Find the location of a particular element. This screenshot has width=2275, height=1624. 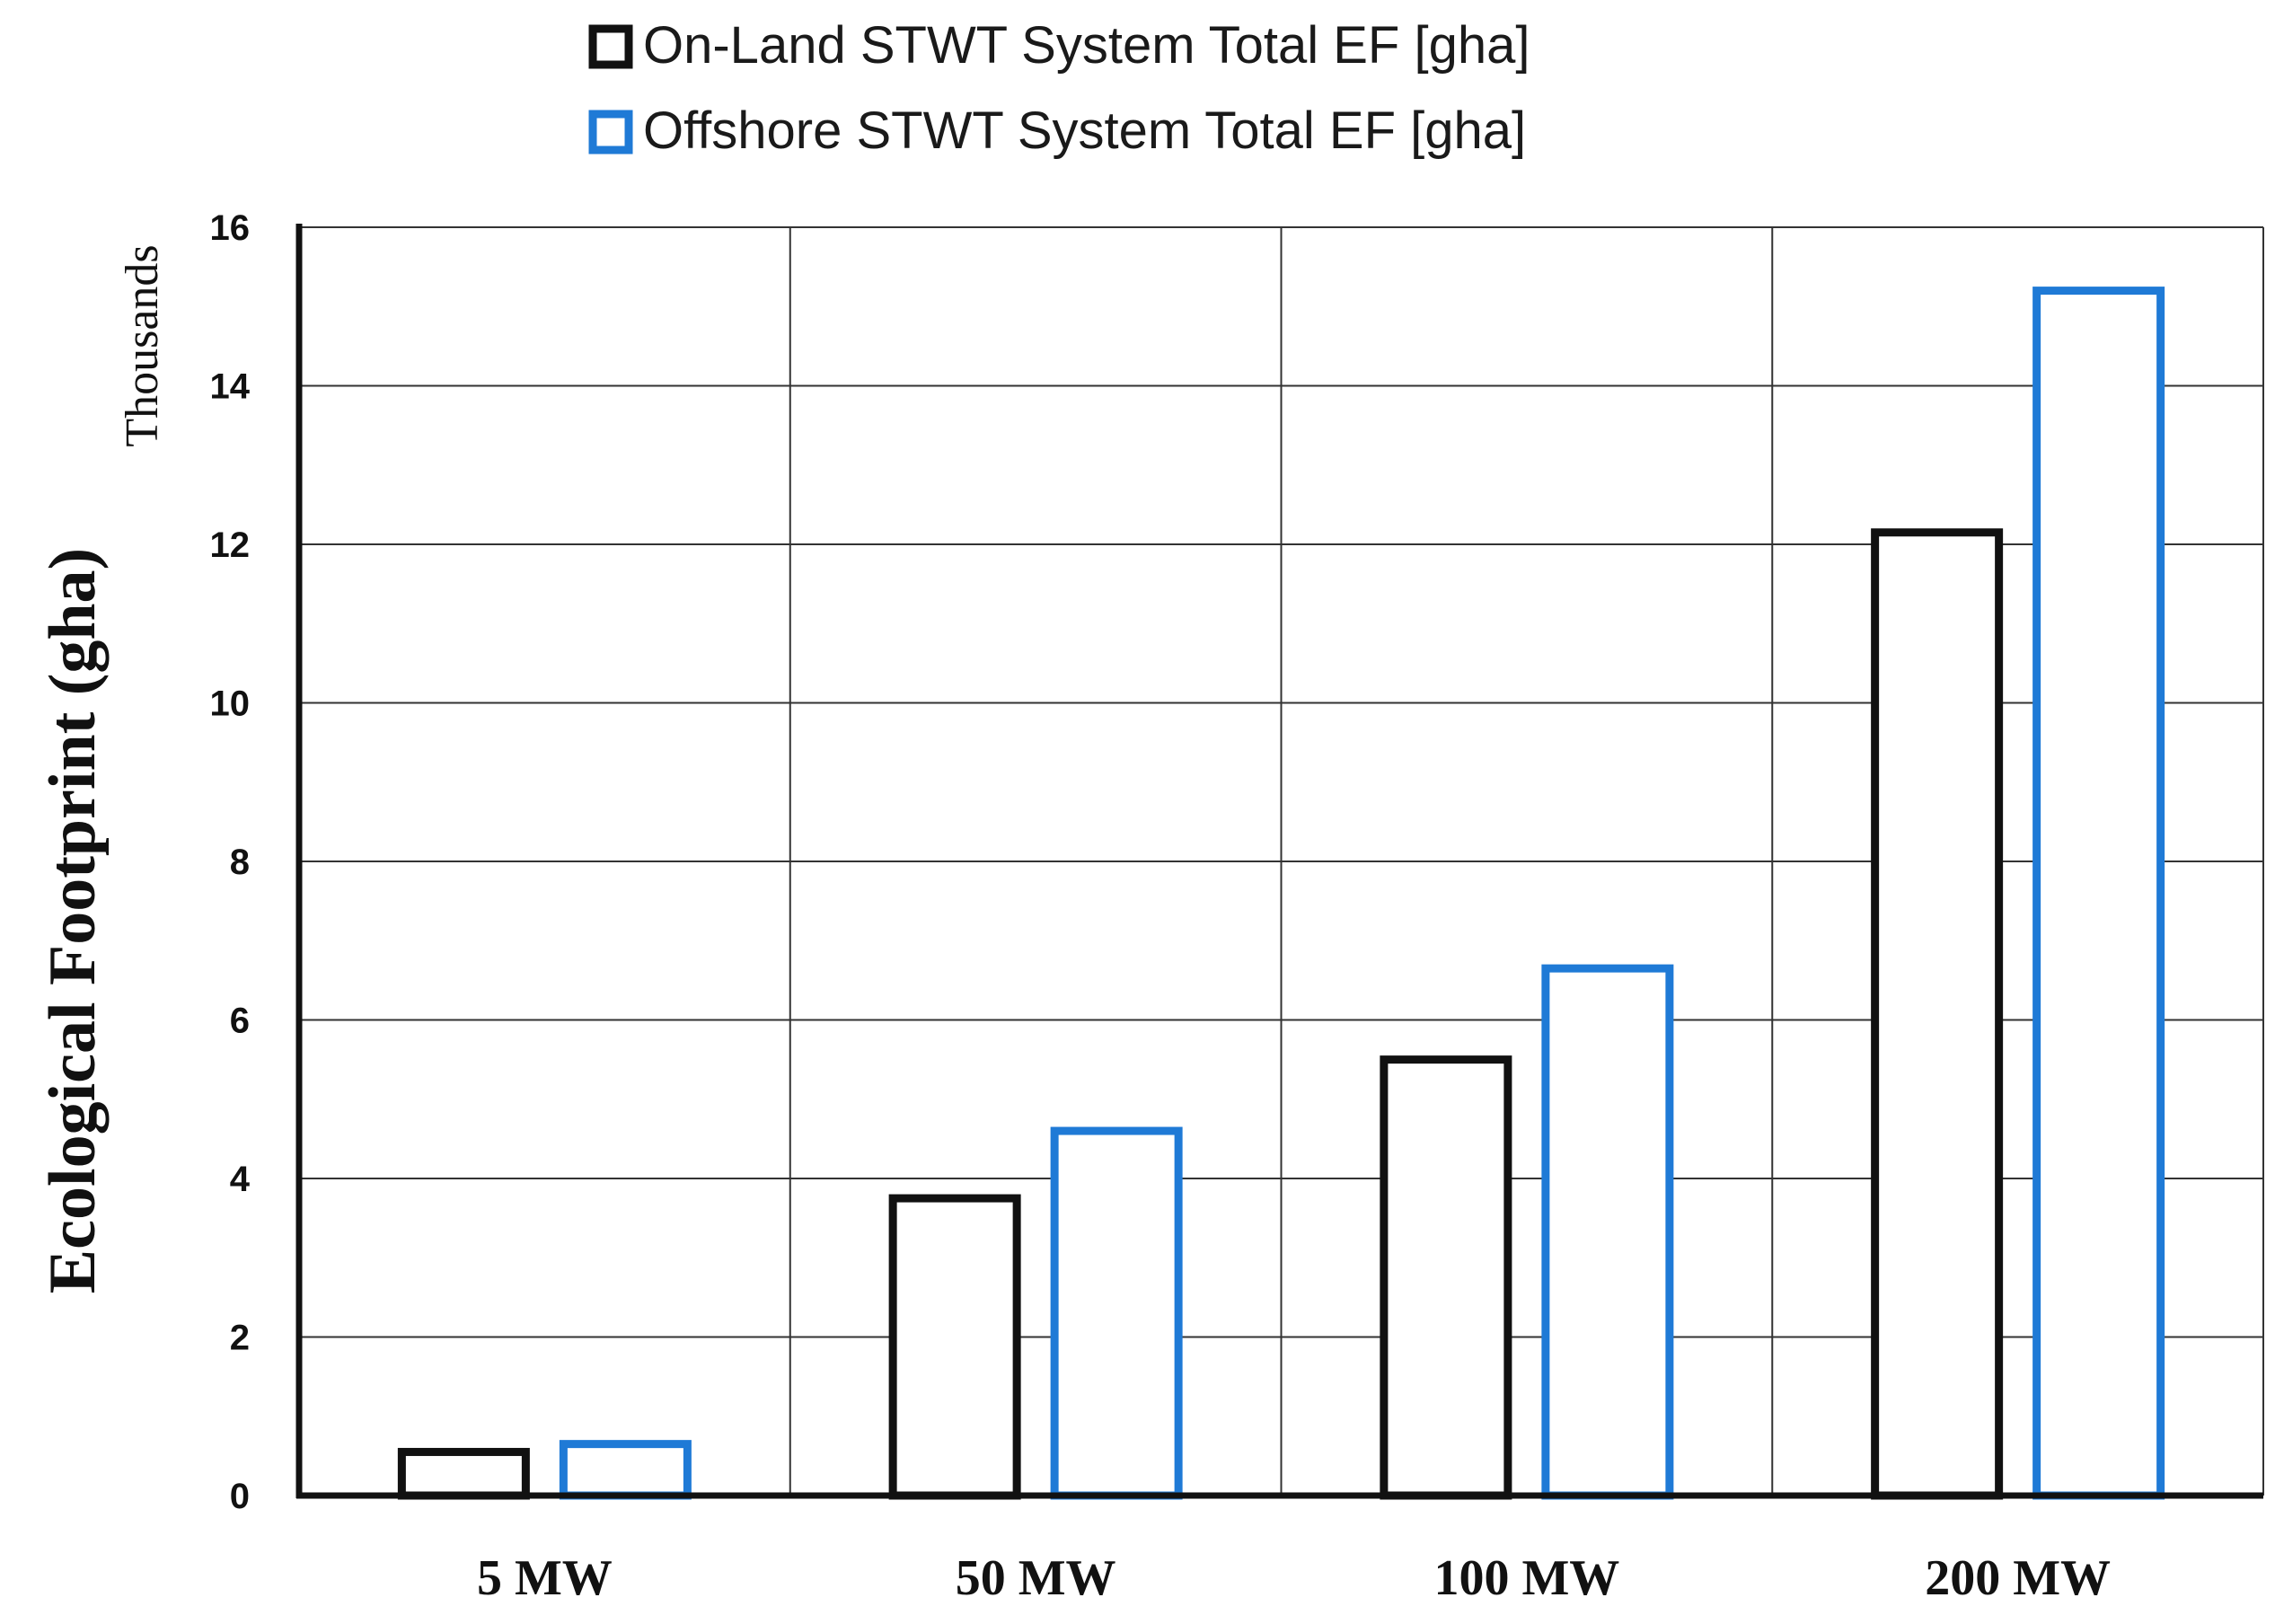

y-tick-label: 16 is located at coordinates (230, 228).